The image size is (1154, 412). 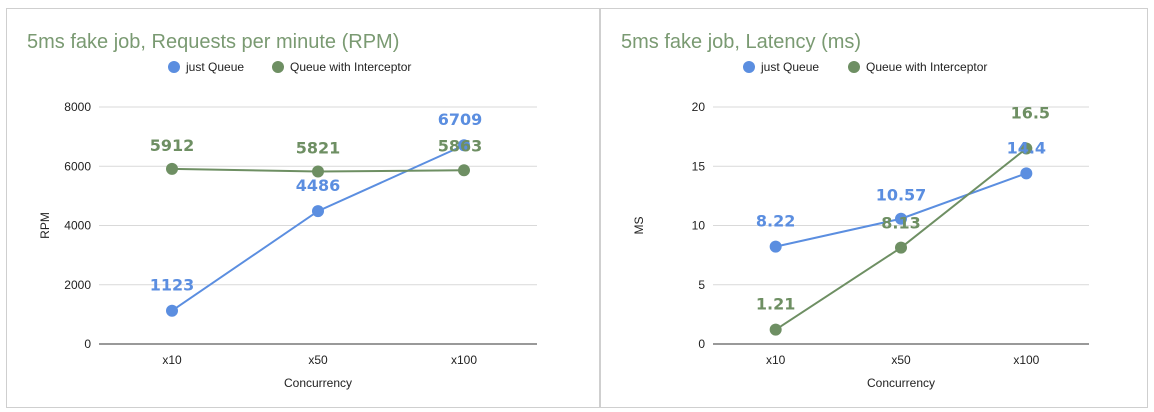 I want to click on data-label-1-2: 5863, so click(x=460, y=145).